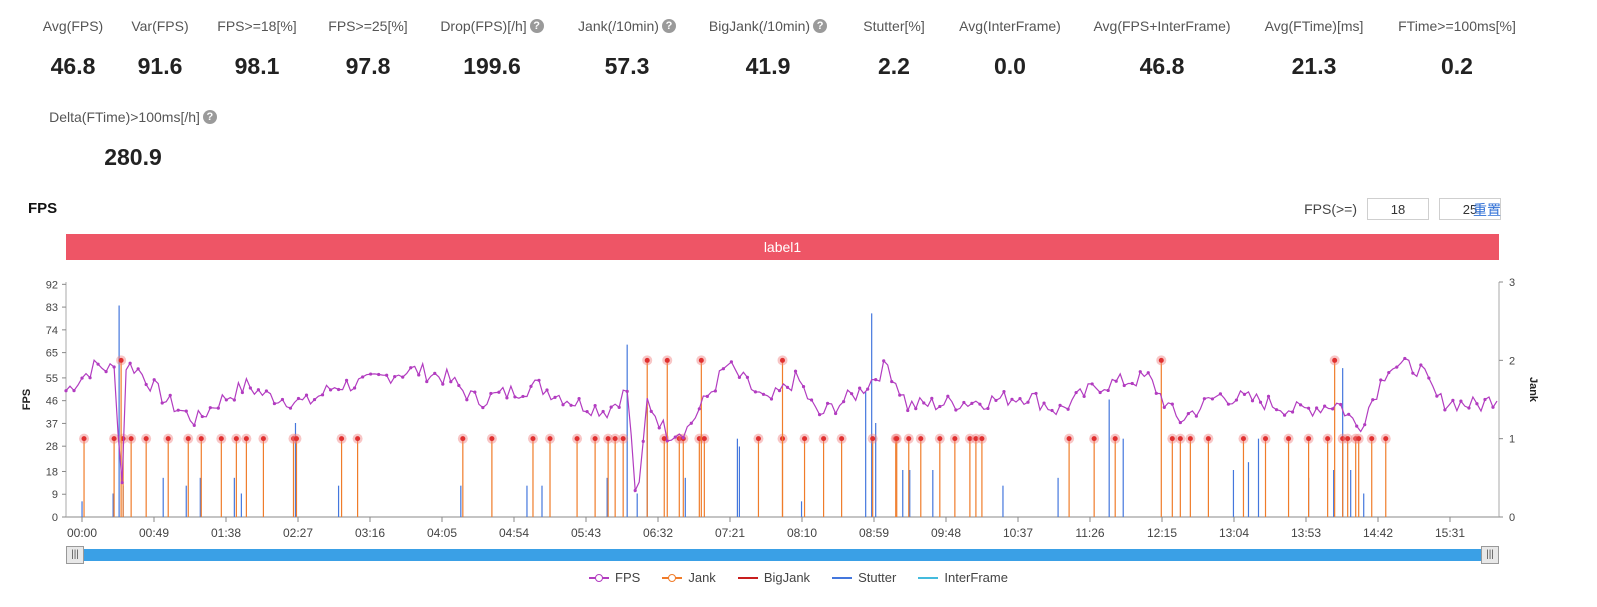 Image resolution: width=1597 pixels, height=607 pixels. Describe the element at coordinates (52, 402) in the screenshot. I see `y-tick-label: 46` at that location.